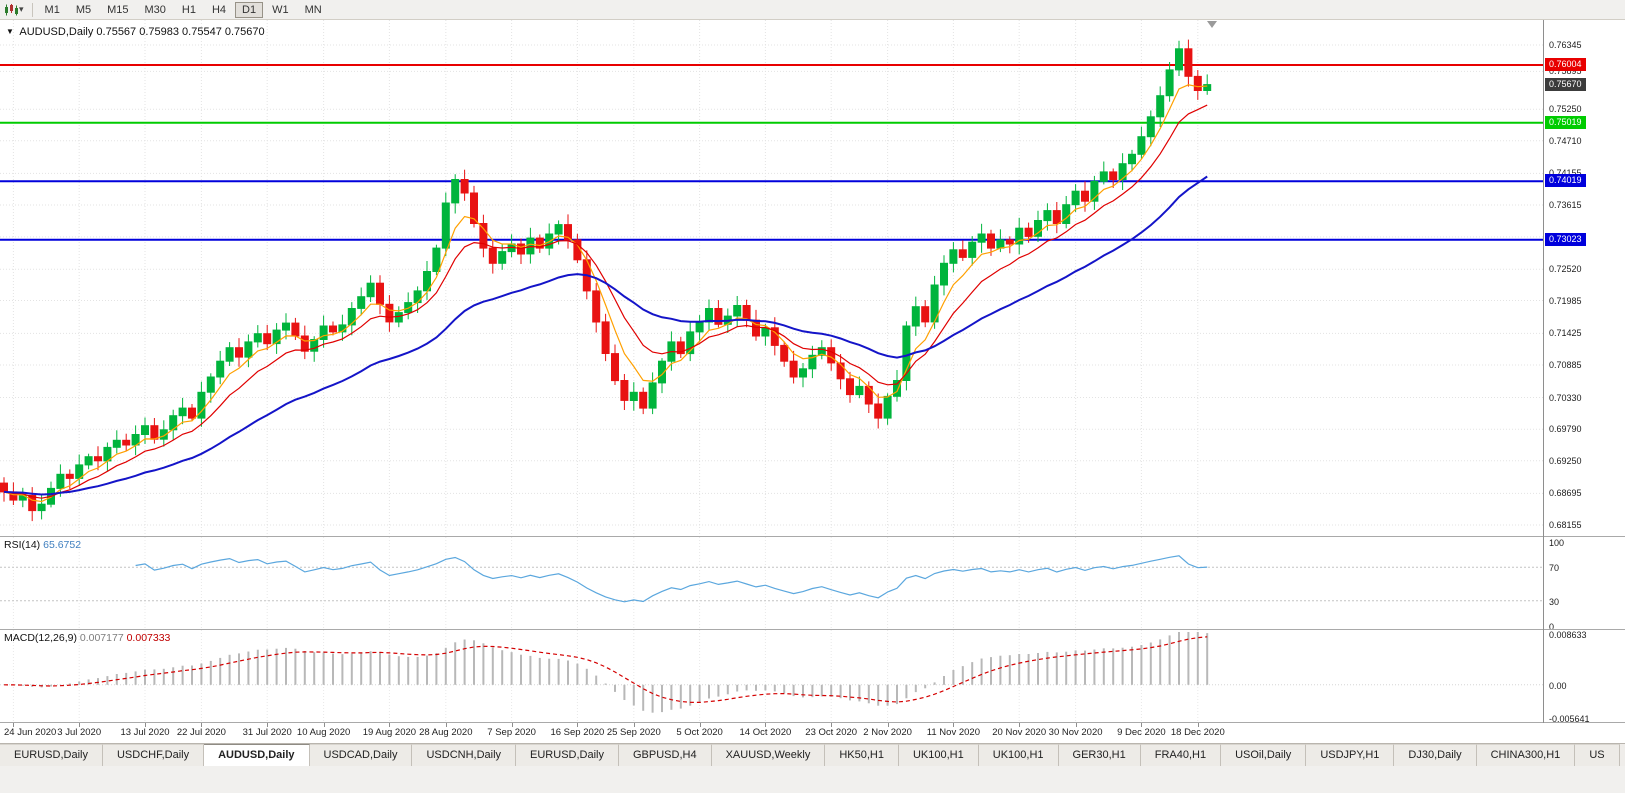 The height and width of the screenshot is (793, 1625). What do you see at coordinates (21, 9) in the screenshot?
I see `chevron-down-icon: ▾` at bounding box center [21, 9].